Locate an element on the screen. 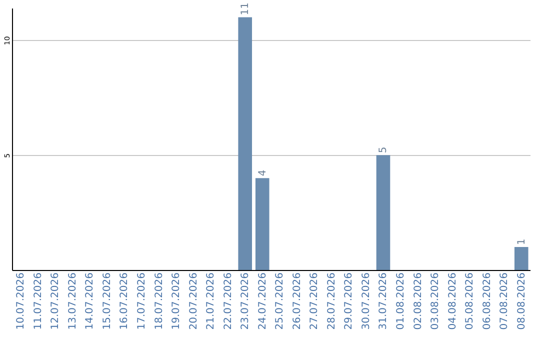  data-label: 5 is located at coordinates (384, 150).